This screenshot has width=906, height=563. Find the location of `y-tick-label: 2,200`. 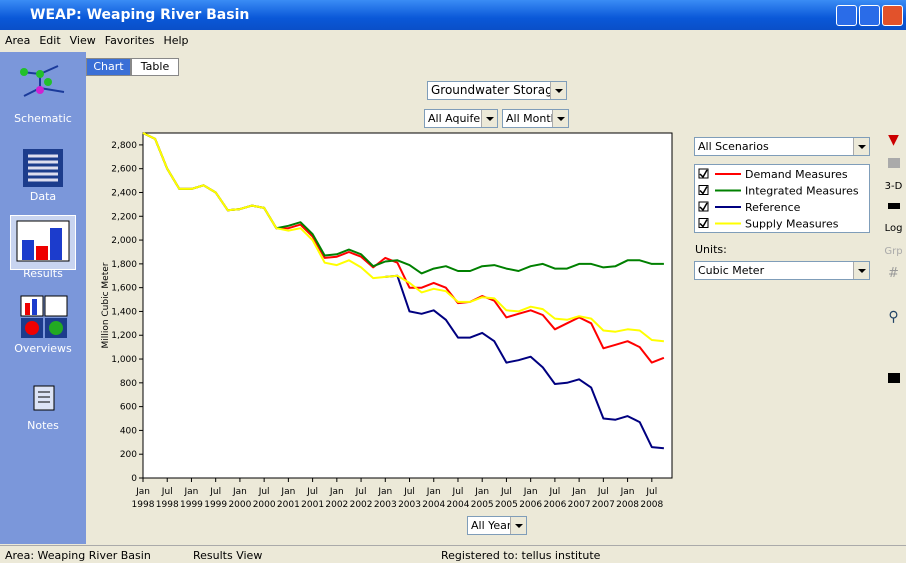

y-tick-label: 2,200 is located at coordinates (124, 217).